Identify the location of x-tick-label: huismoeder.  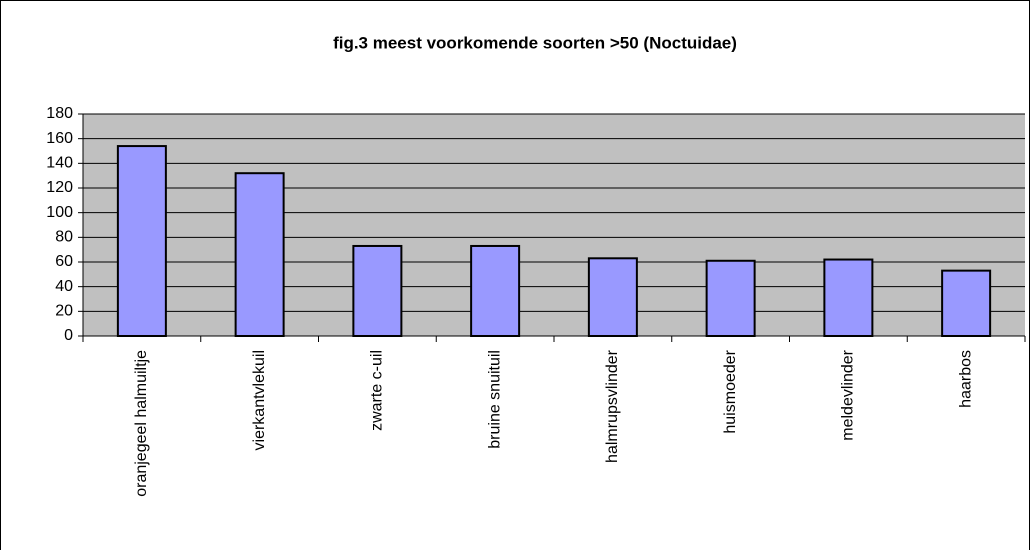
(730, 391).